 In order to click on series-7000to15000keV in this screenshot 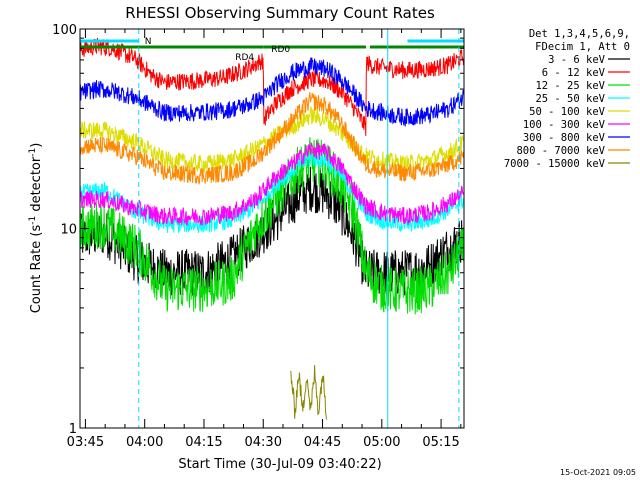, I will do `click(308, 392)`.